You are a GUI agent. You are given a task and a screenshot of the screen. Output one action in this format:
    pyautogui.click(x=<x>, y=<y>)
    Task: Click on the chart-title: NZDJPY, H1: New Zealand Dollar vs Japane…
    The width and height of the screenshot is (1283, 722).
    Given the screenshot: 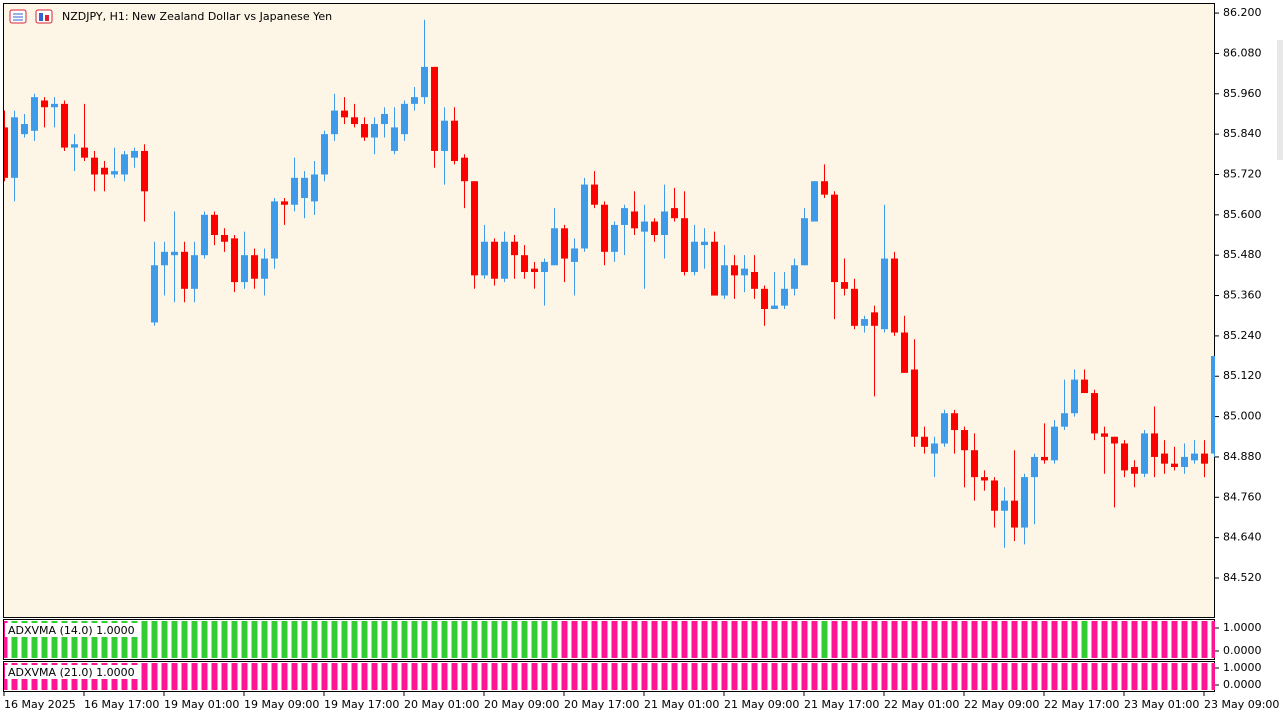 What is the action you would take?
    pyautogui.click(x=197, y=16)
    